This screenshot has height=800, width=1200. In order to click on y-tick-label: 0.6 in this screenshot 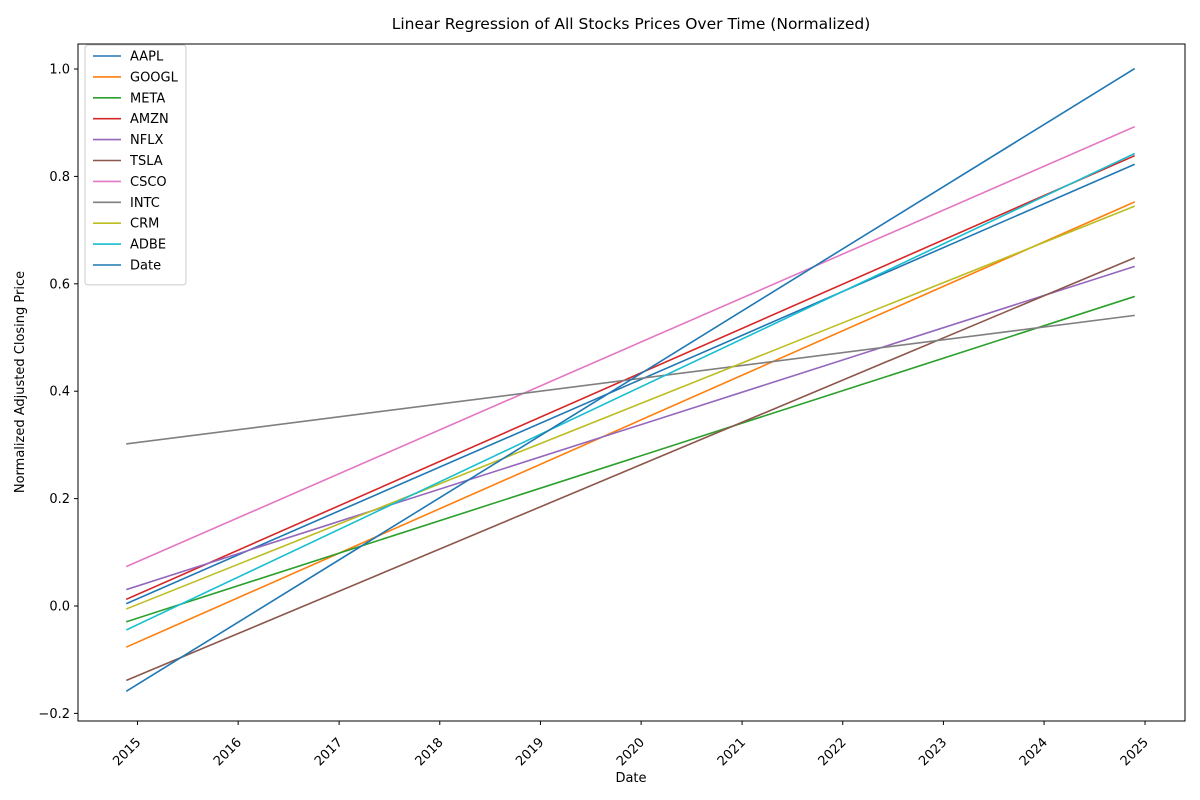, I will do `click(59, 284)`.